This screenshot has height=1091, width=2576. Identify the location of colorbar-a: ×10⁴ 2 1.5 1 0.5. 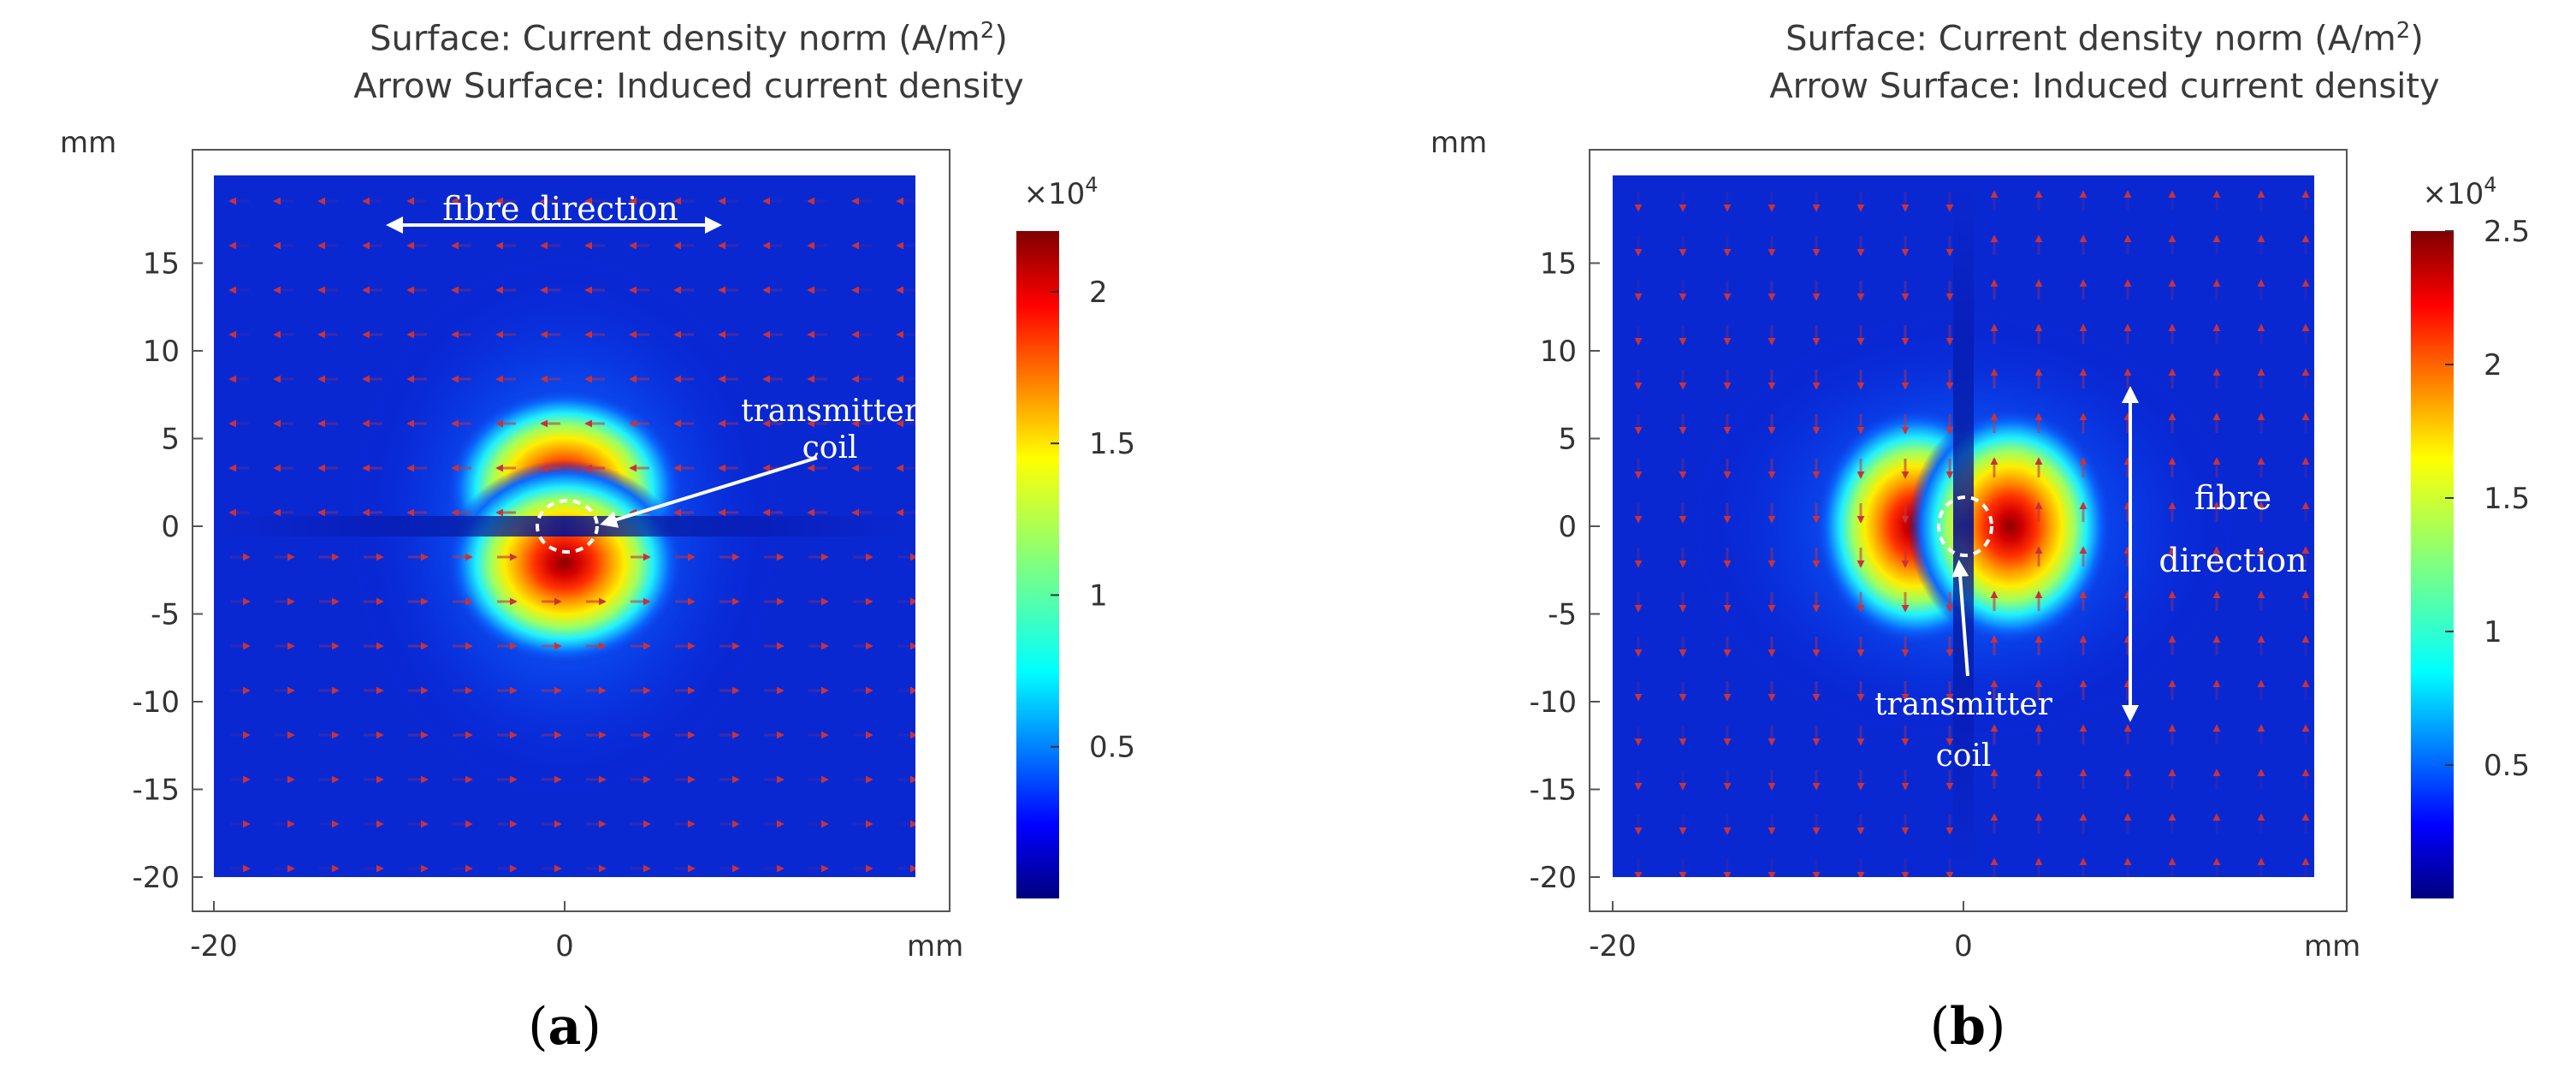
(1075, 535).